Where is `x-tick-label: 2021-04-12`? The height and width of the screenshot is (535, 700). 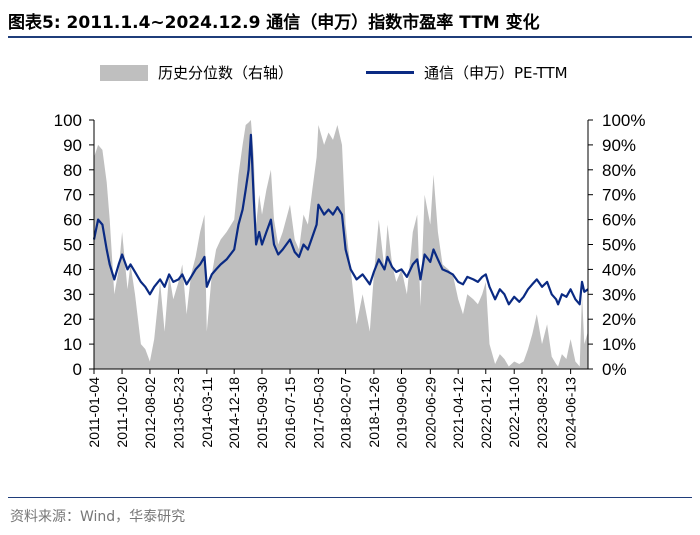
x-tick-label: 2021-04-12 is located at coordinates (458, 413).